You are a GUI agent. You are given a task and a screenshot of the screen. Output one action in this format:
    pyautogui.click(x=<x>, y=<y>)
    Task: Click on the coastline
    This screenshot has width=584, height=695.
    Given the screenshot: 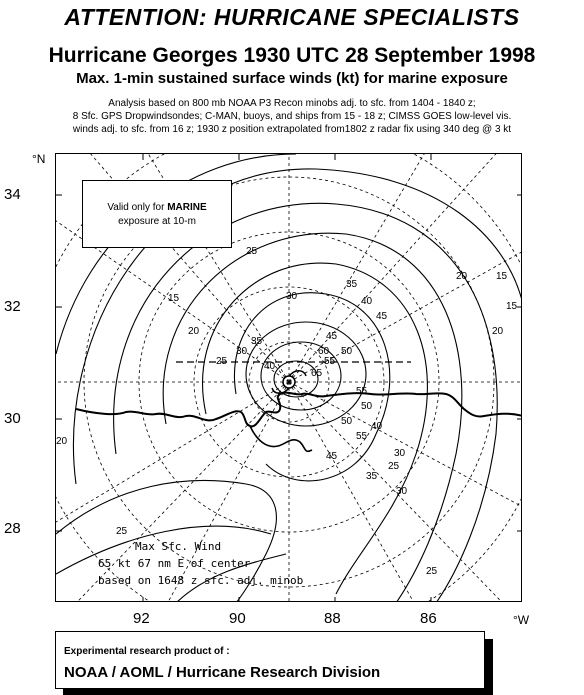 What is the action you would take?
    pyautogui.click(x=298, y=409)
    